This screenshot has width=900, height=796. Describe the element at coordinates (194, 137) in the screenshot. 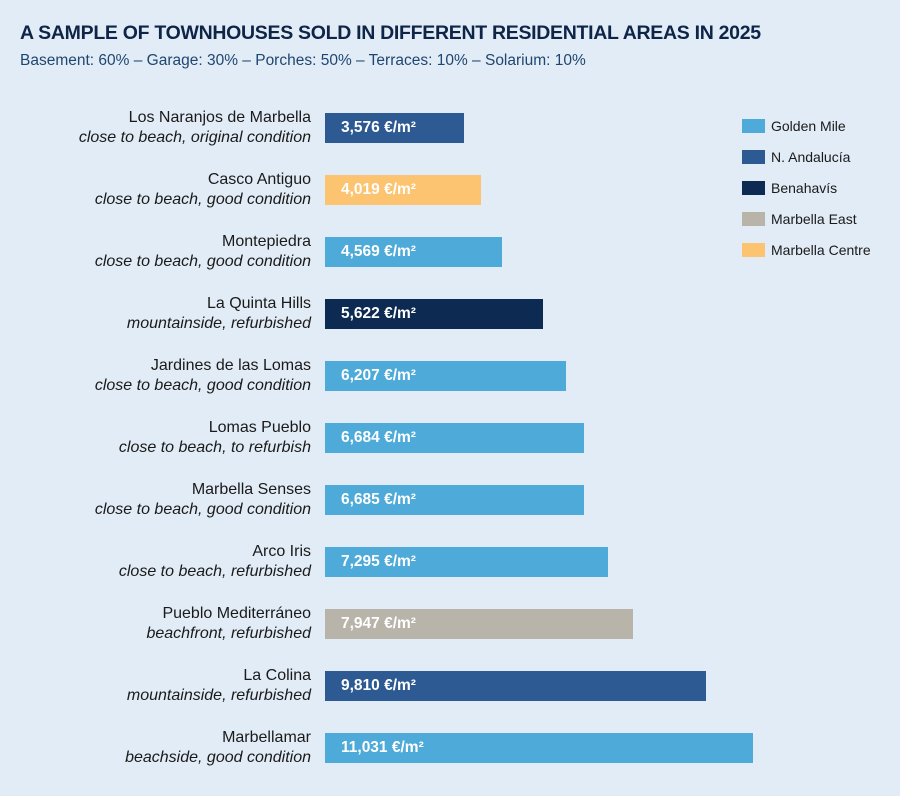

I see `area-description: close to beach, original condition` at that location.